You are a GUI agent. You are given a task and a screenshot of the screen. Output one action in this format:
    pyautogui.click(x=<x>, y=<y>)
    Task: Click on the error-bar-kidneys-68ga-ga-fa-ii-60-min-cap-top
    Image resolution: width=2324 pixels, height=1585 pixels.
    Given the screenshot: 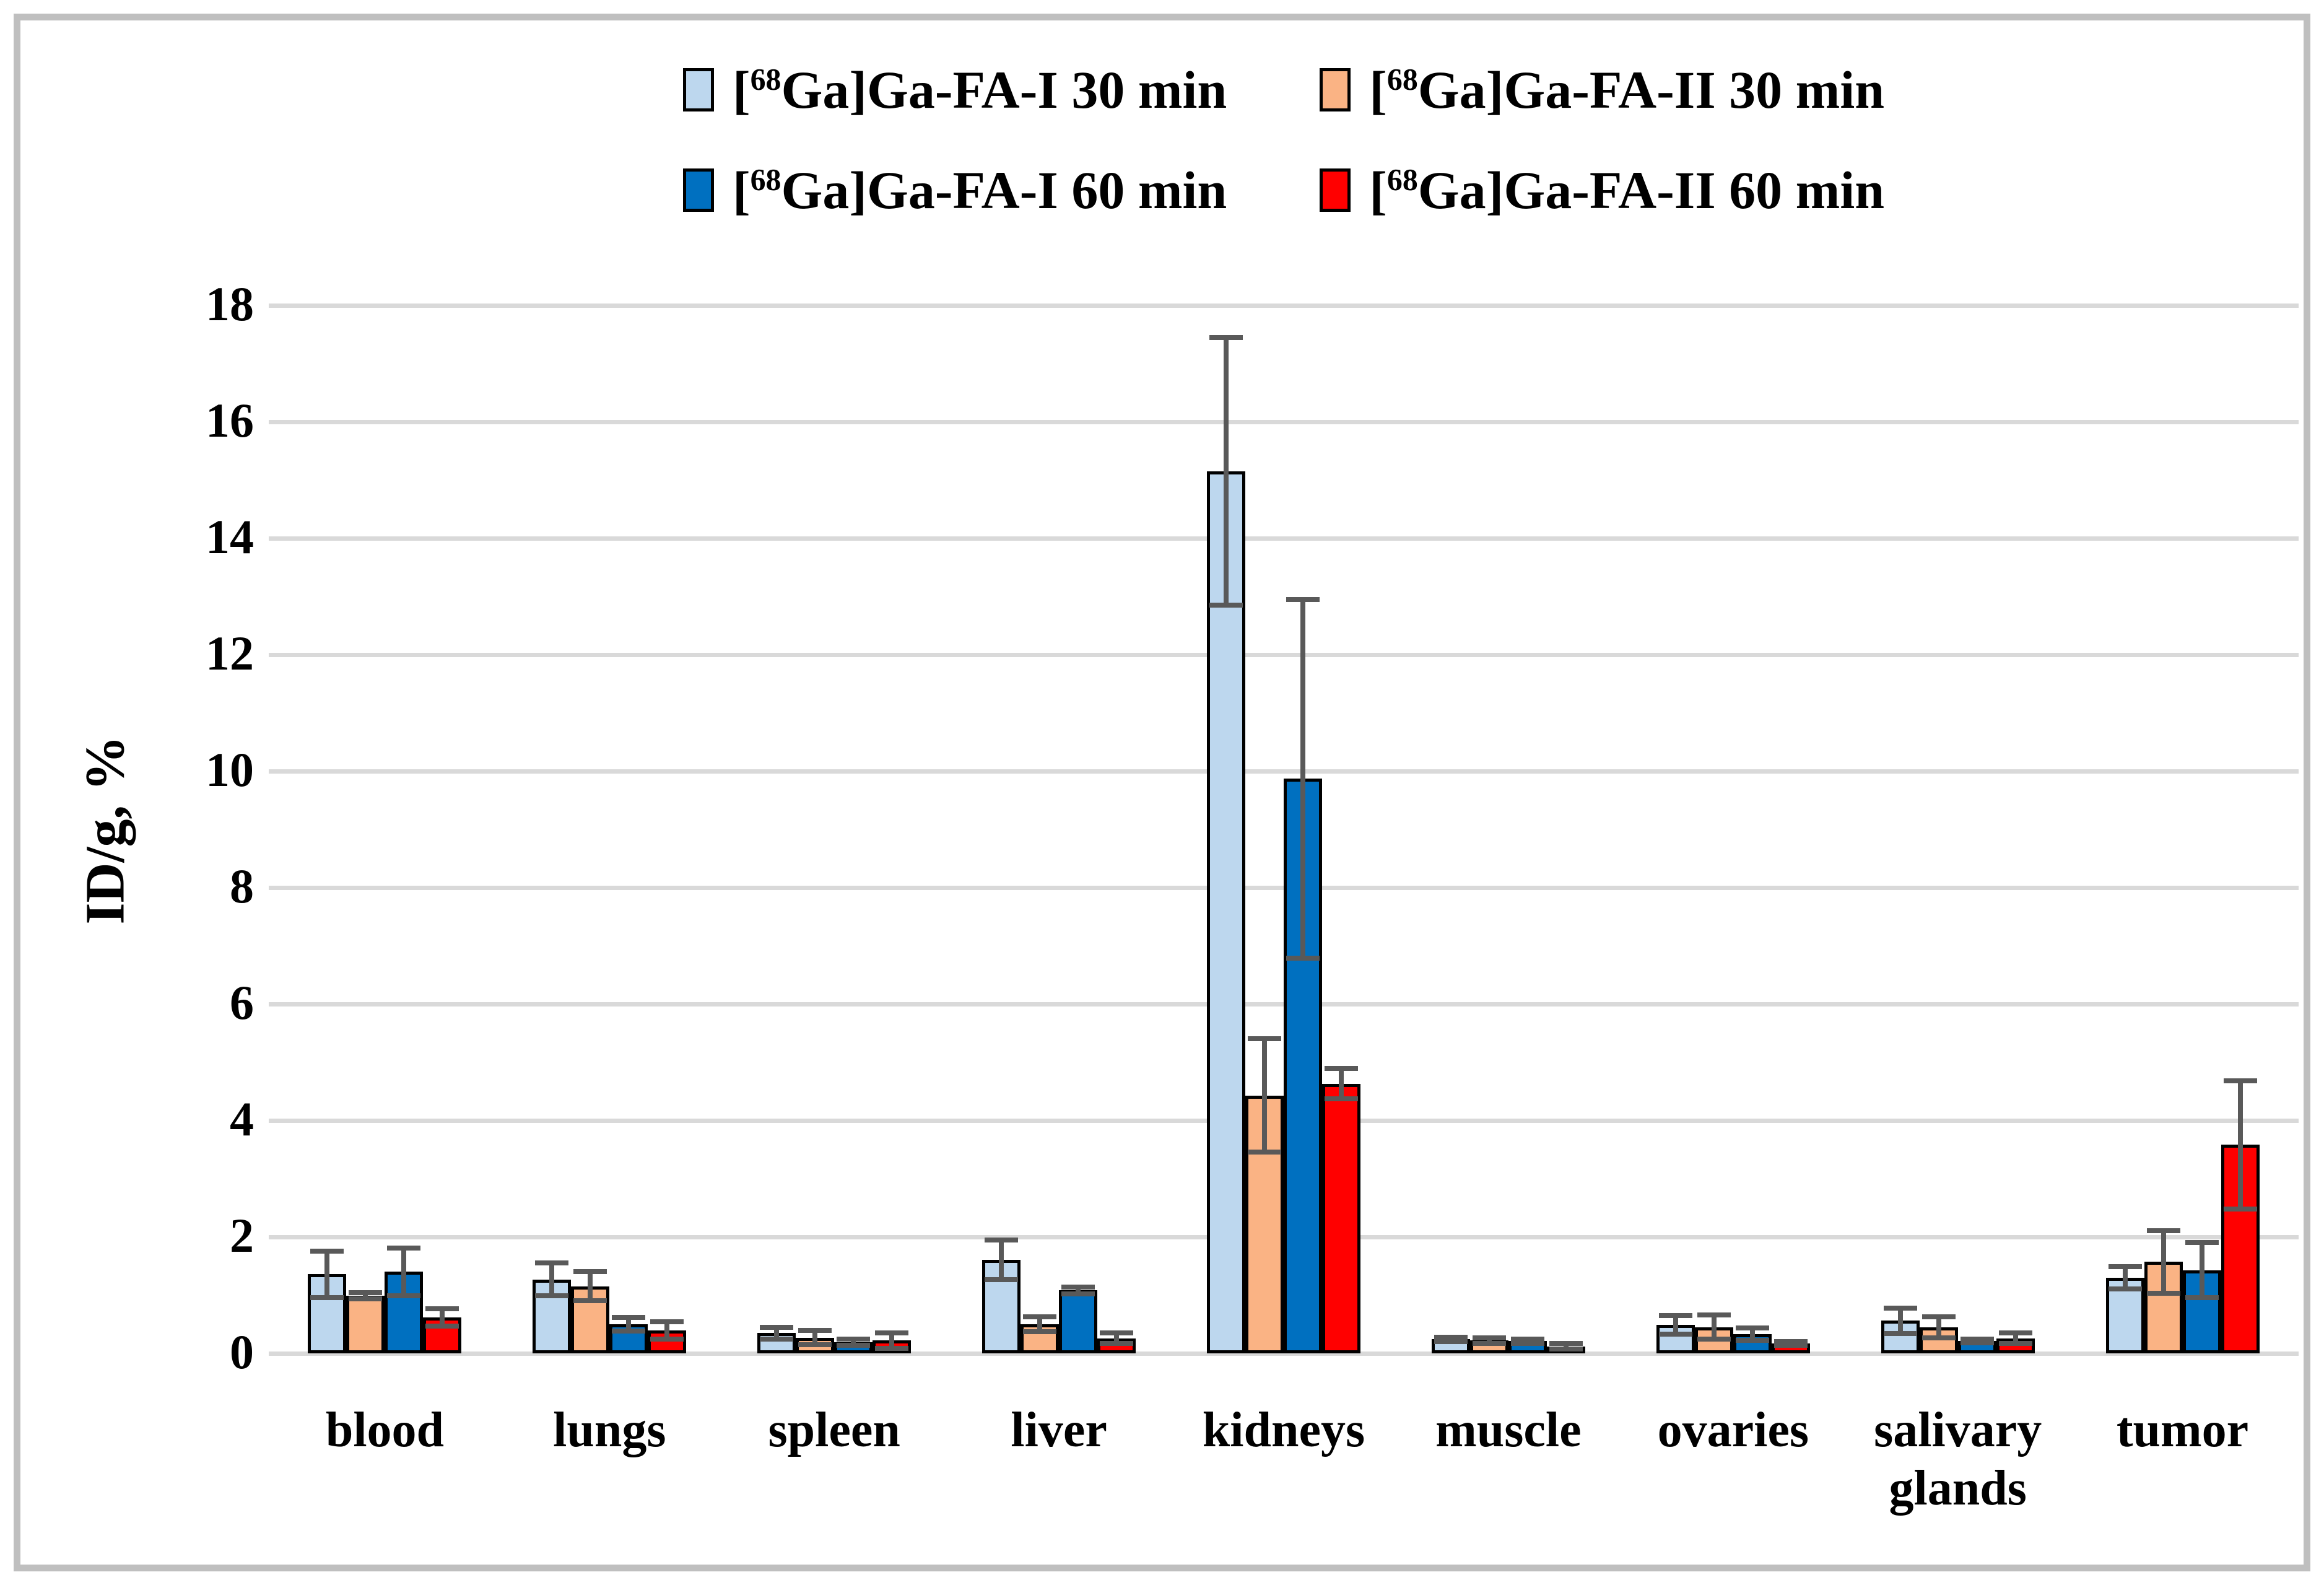 What is the action you would take?
    pyautogui.click(x=1341, y=1069)
    